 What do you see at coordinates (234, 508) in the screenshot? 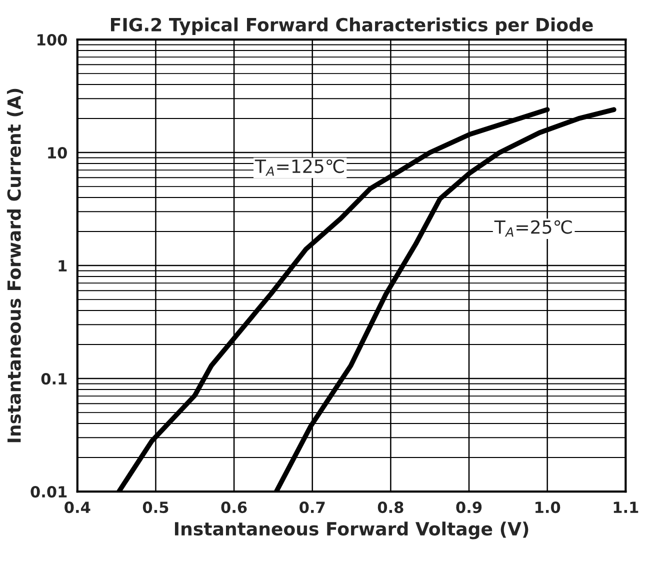
I see `x-tick-label: 0.6` at bounding box center [234, 508].